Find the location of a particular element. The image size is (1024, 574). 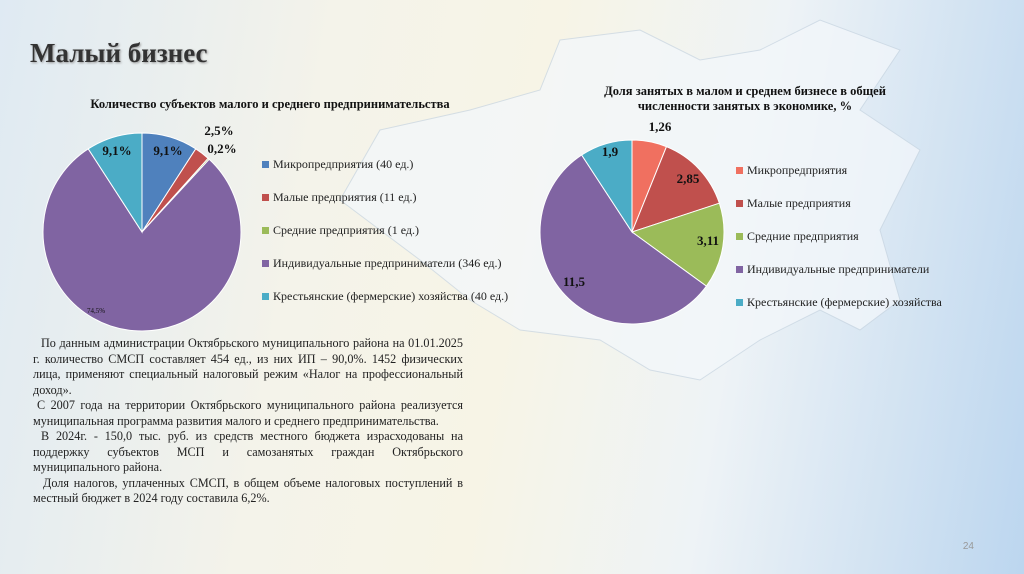

legend-item: Микропредприятия is located at coordinates (866, 170).